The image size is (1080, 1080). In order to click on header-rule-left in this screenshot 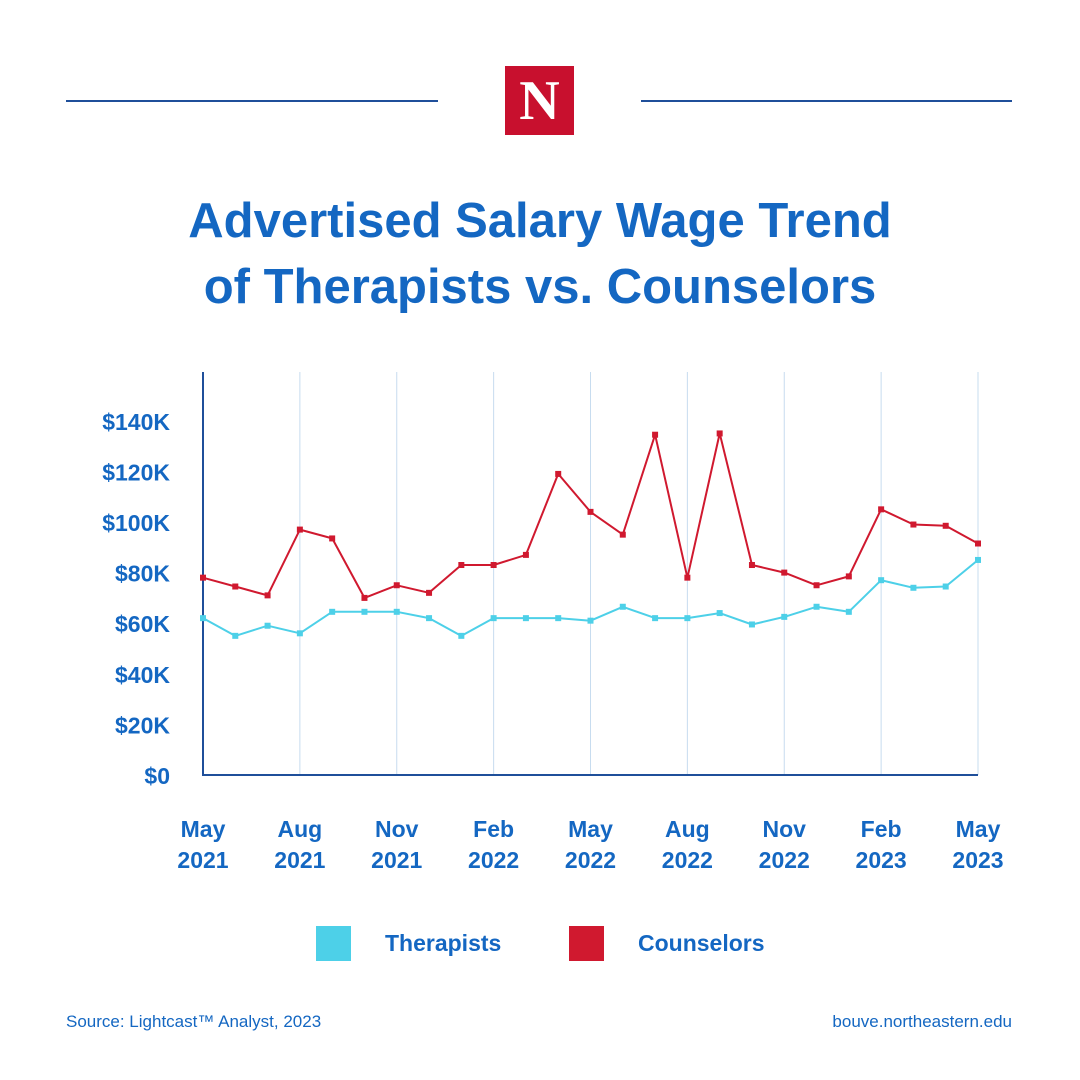, I will do `click(252, 101)`.